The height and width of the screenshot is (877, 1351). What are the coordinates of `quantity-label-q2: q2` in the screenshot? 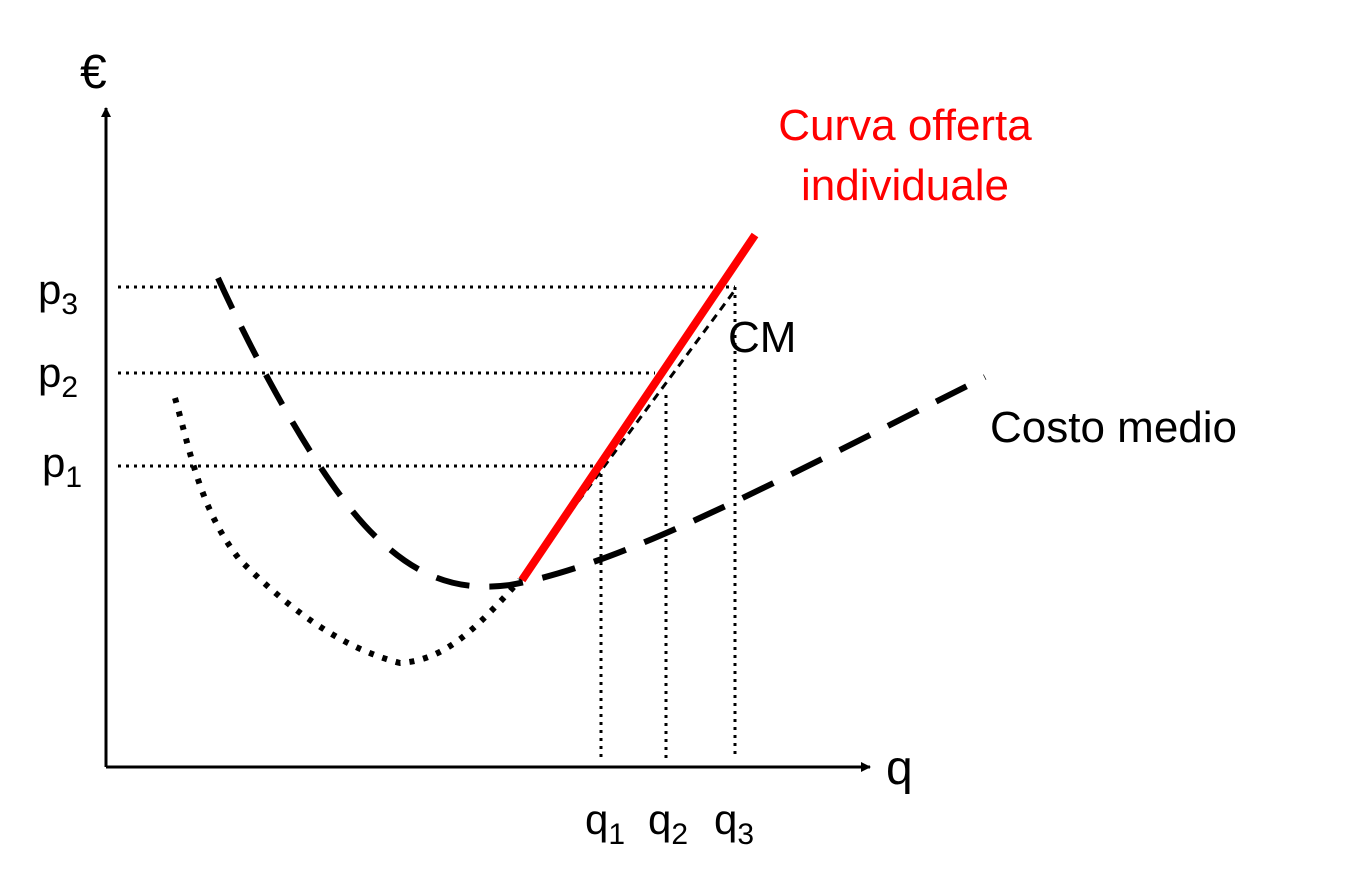 It's located at (668, 823).